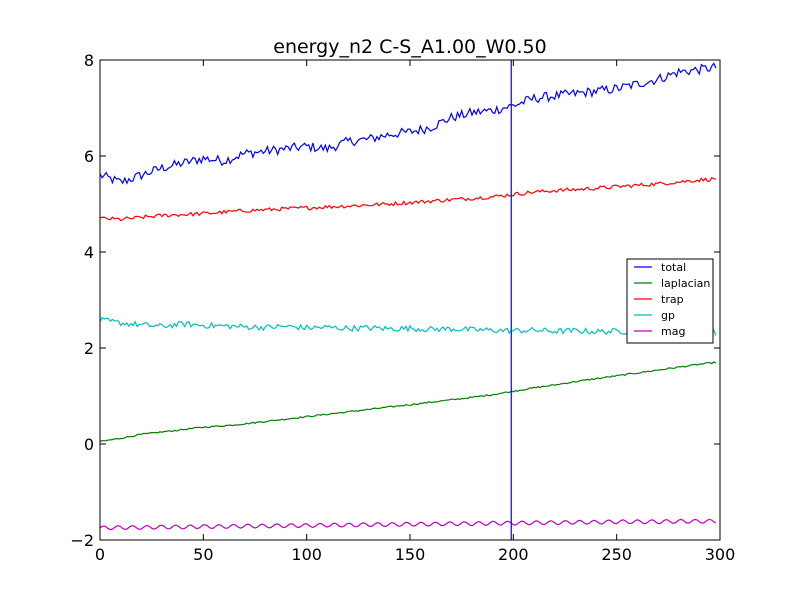  What do you see at coordinates (668, 315) in the screenshot?
I see `legend-label-gp: gp` at bounding box center [668, 315].